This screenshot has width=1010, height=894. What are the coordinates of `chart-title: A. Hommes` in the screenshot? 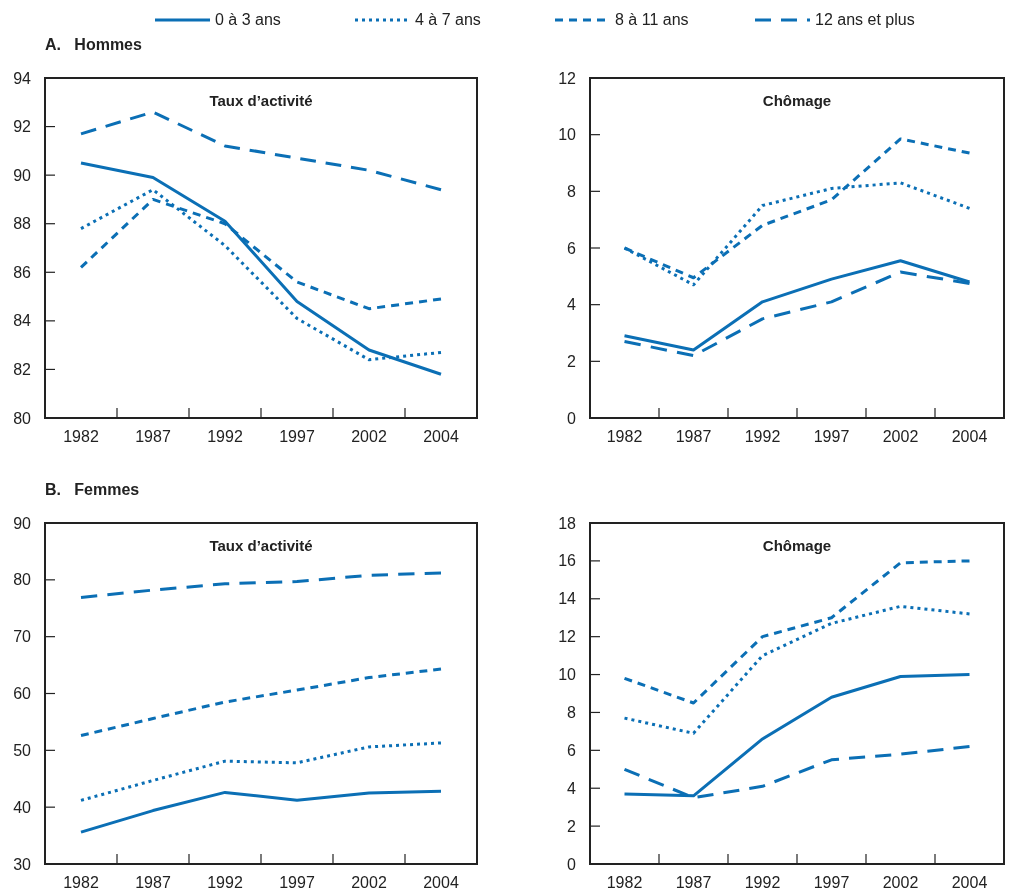 It's located at (94, 44).